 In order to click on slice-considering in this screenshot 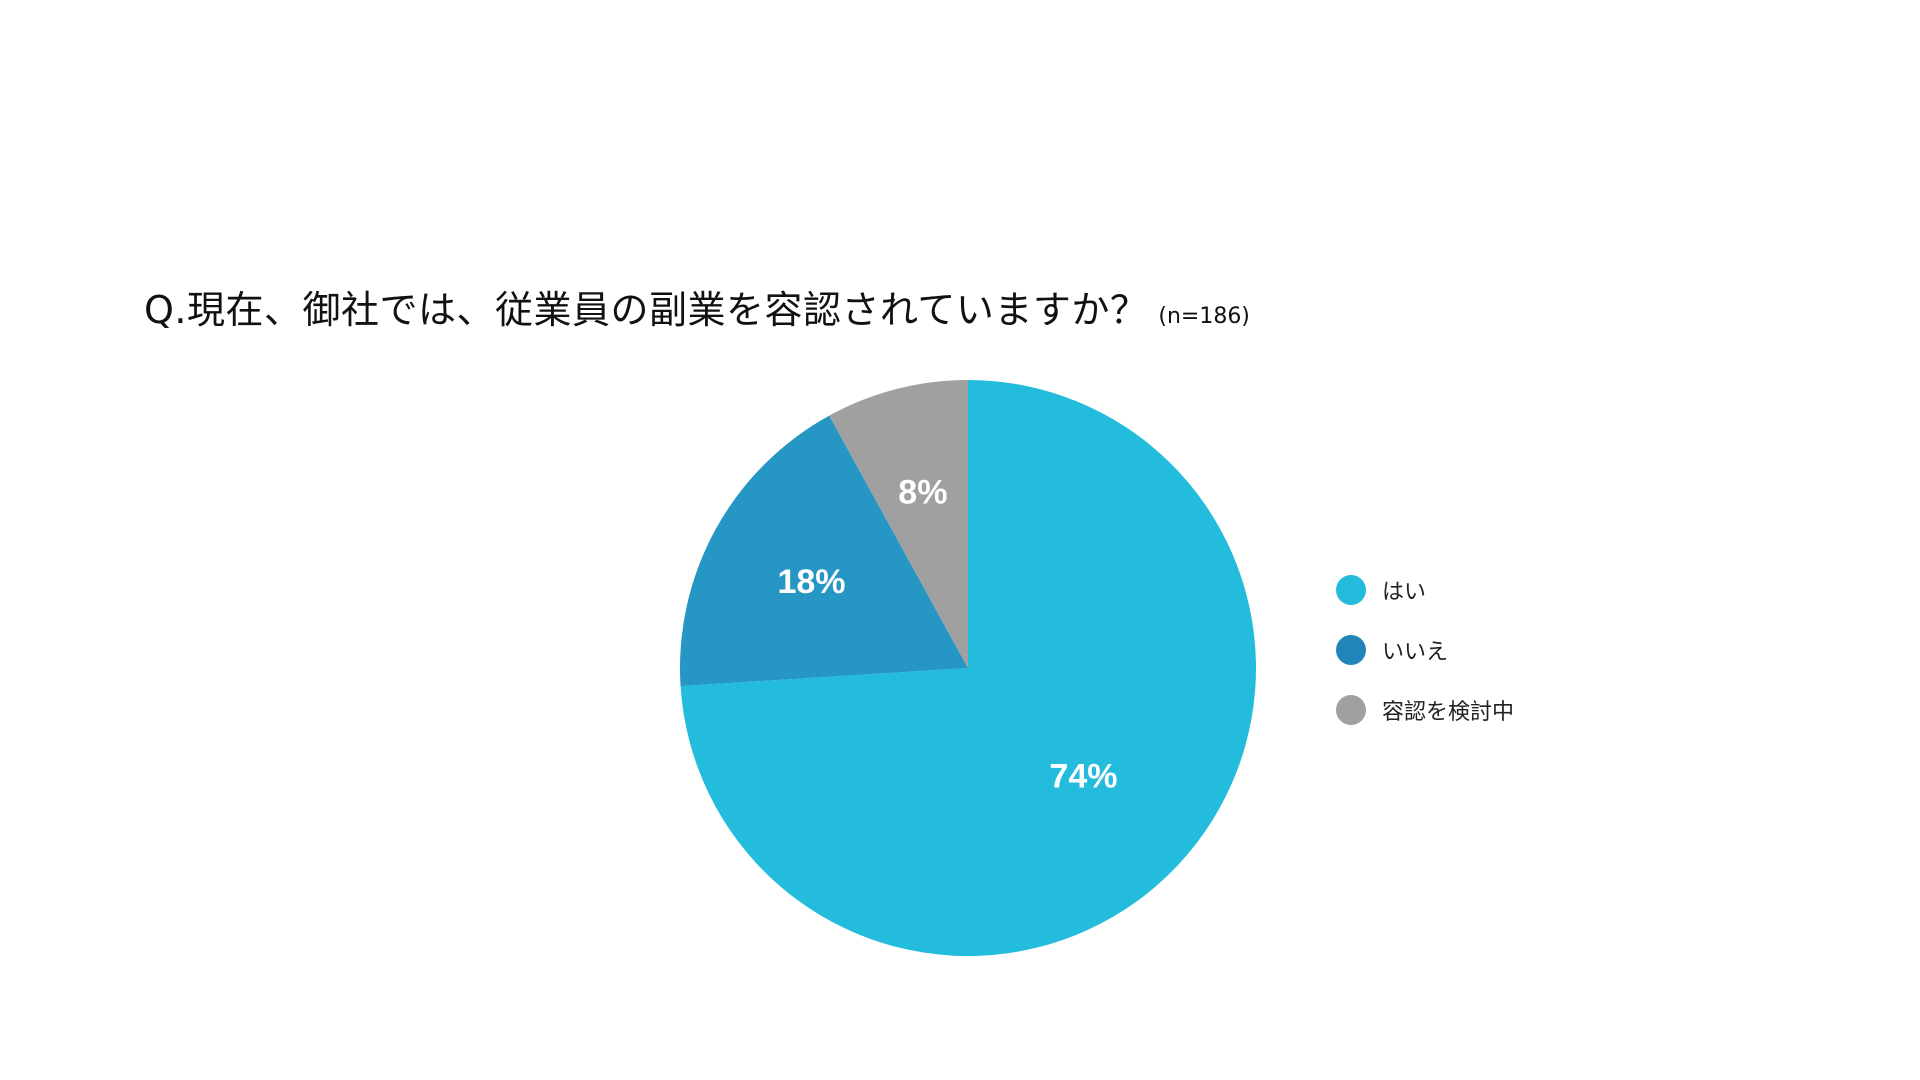, I will do `click(898, 524)`.